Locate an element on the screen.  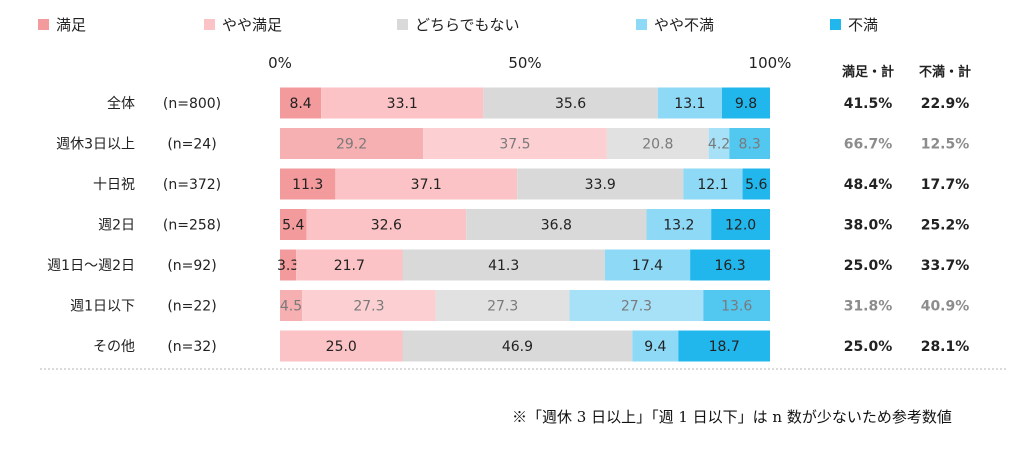
dissatisfied-total: 12.5% is located at coordinates (945, 145).